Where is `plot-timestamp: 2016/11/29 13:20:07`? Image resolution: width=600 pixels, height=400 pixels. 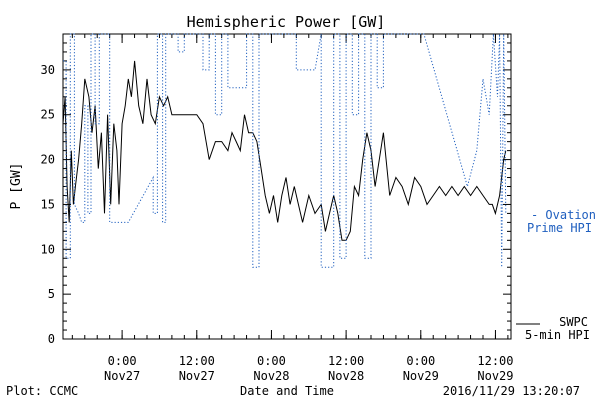 plot-timestamp: 2016/11/29 13:20:07 is located at coordinates (511, 391).